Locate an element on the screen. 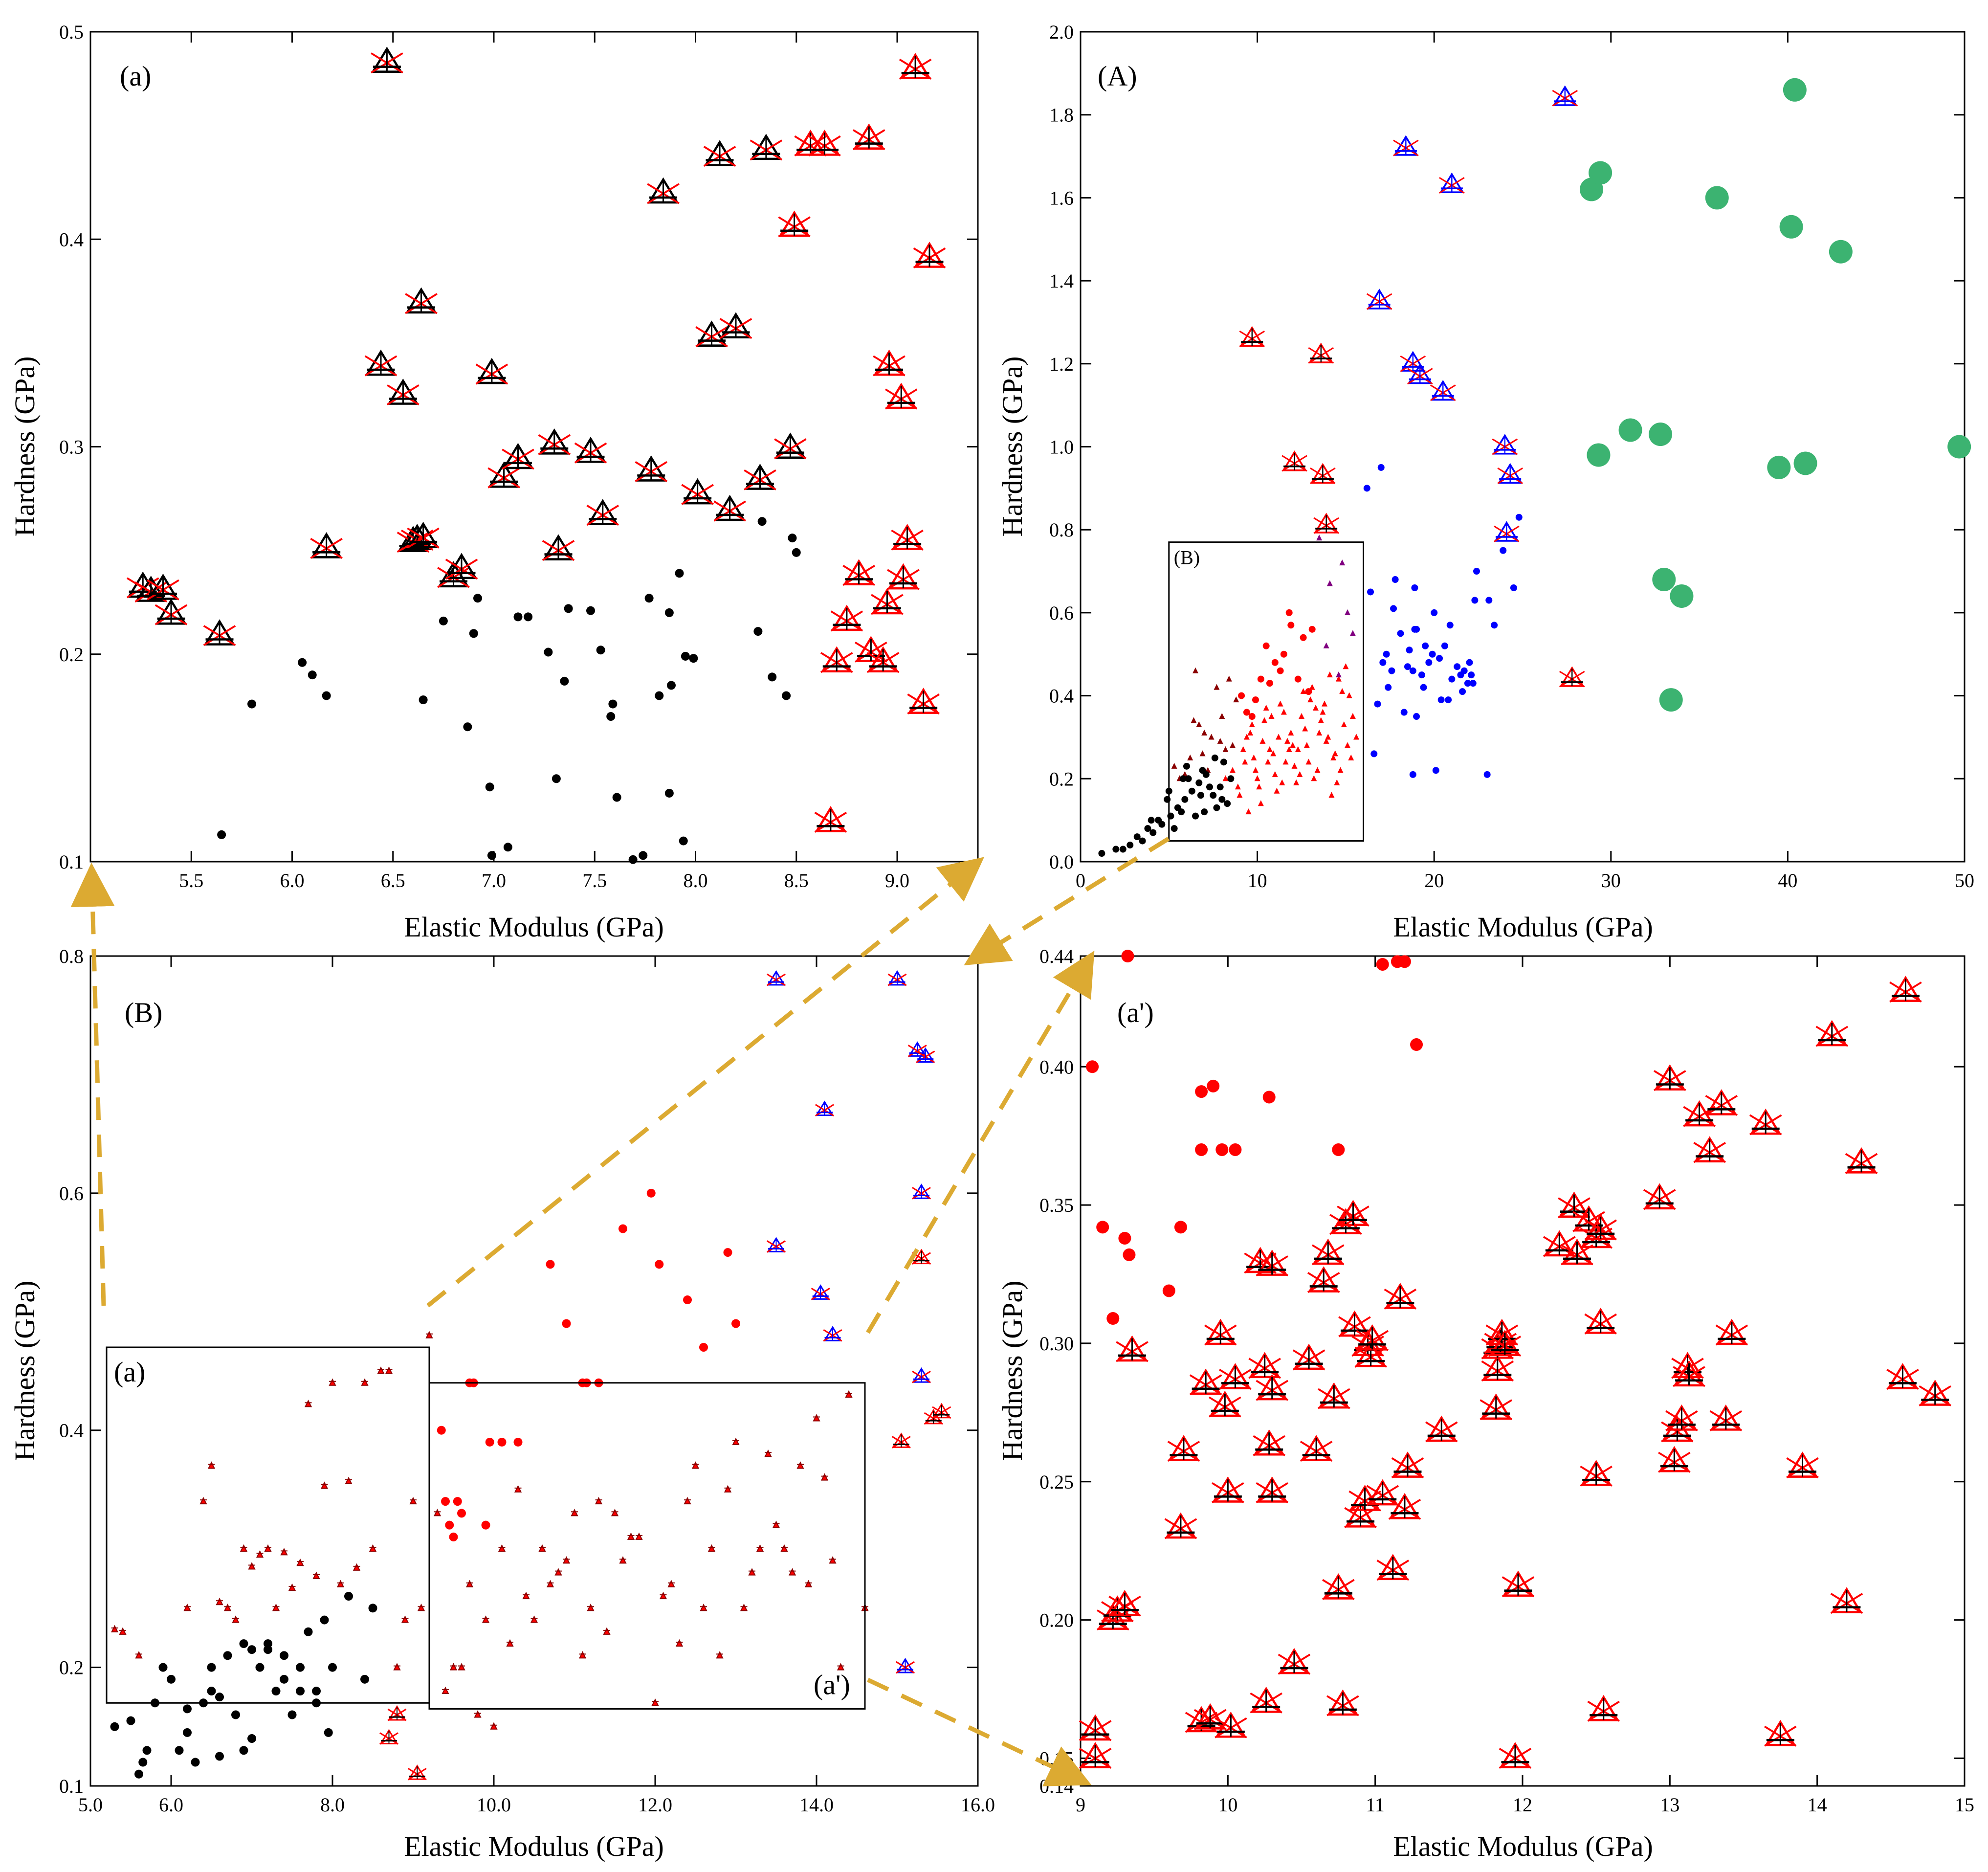  a-prime-xtick-label: 14 is located at coordinates (1817, 1805).